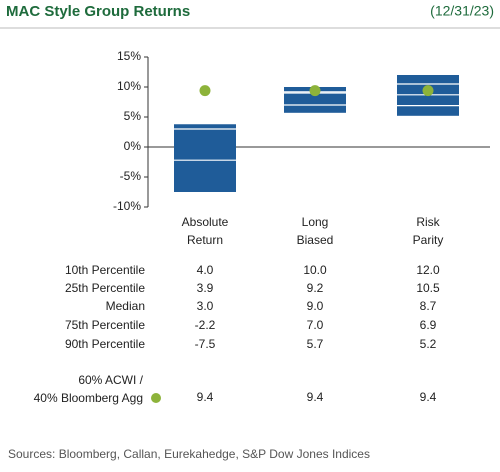 Image resolution: width=500 pixels, height=472 pixels. What do you see at coordinates (131, 176) in the screenshot?
I see `y-tick-label: -5%` at bounding box center [131, 176].